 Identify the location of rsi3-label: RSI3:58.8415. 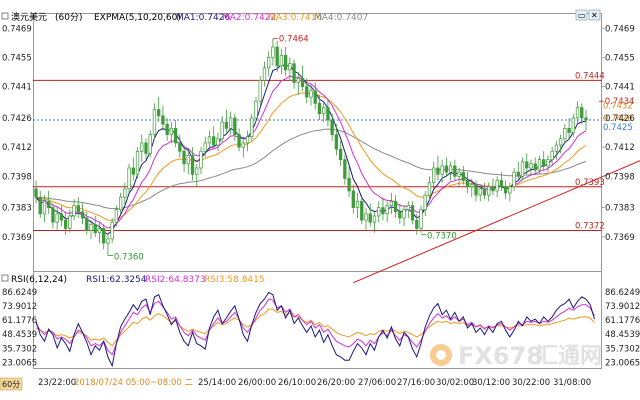
(234, 280).